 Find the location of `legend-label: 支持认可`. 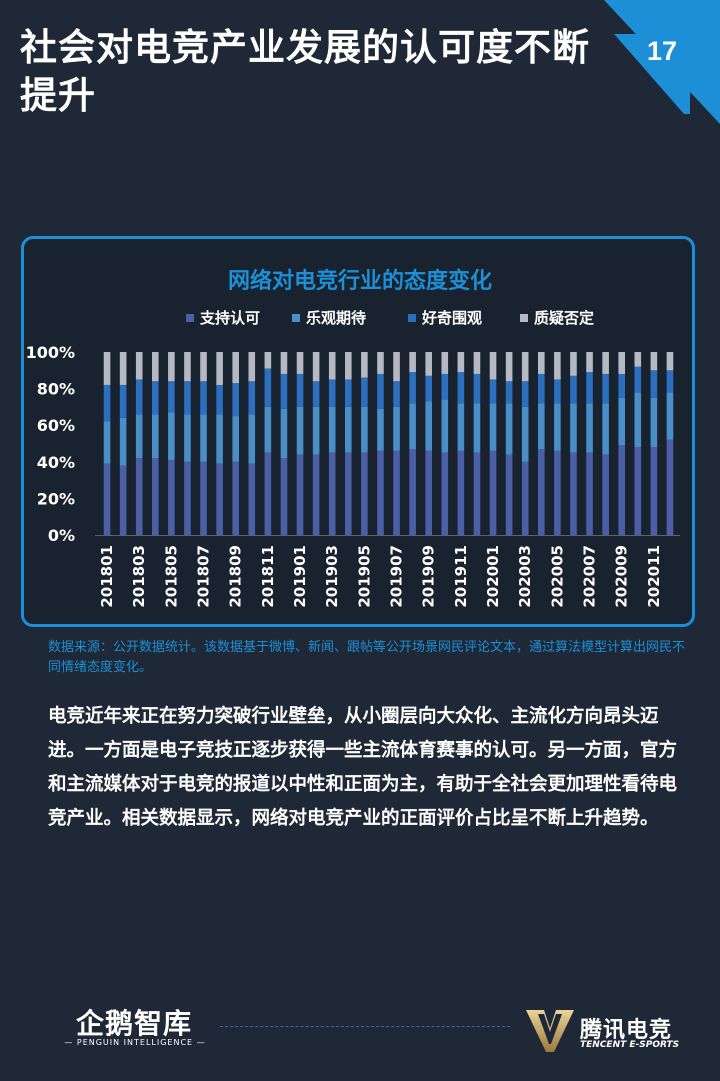

legend-label: 支持认可 is located at coordinates (229, 318).